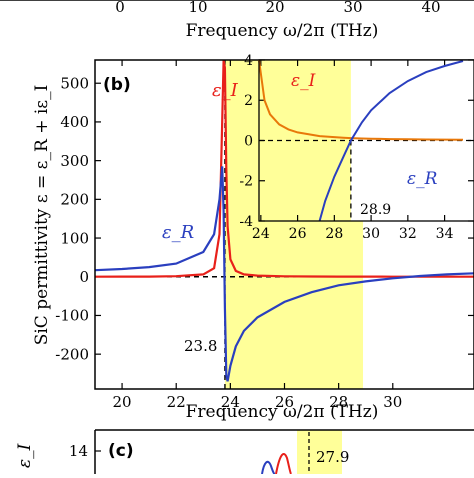 The height and width of the screenshot is (478, 474). Describe the element at coordinates (248, 101) in the screenshot. I see `inset-ytick-label: 2` at that location.